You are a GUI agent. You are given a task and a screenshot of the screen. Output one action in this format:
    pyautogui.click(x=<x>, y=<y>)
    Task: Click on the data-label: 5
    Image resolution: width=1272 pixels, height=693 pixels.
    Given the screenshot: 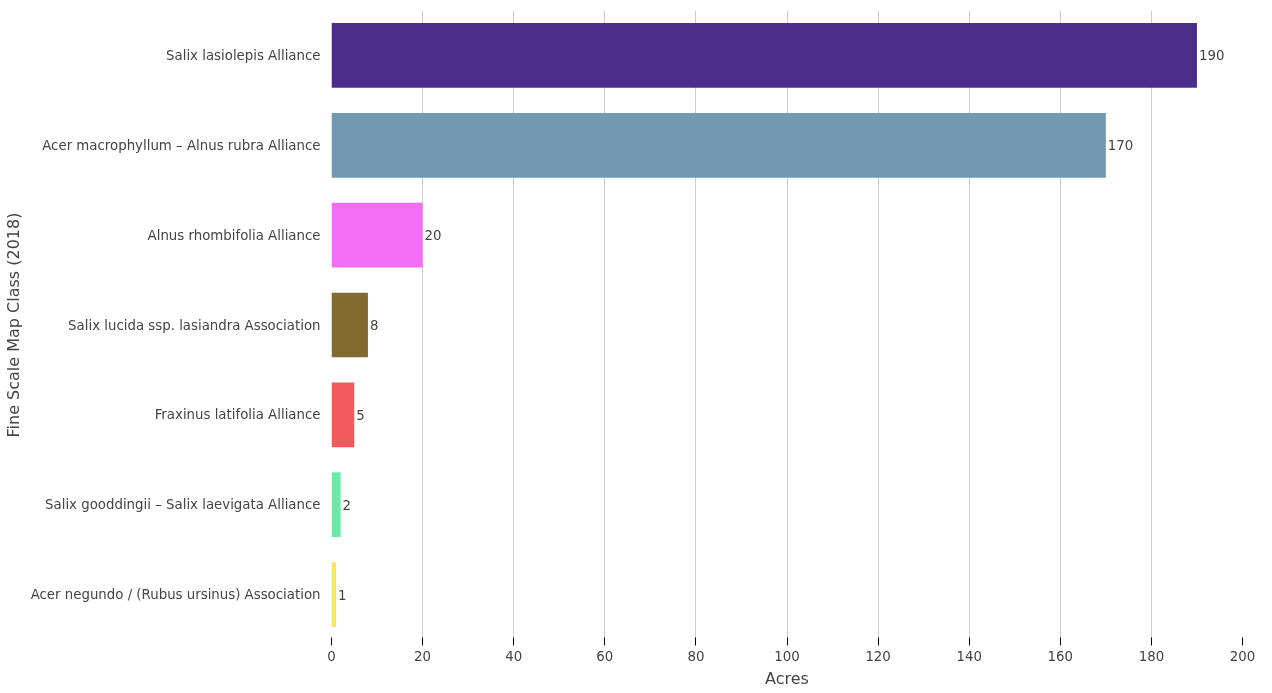 What is the action you would take?
    pyautogui.click(x=360, y=415)
    